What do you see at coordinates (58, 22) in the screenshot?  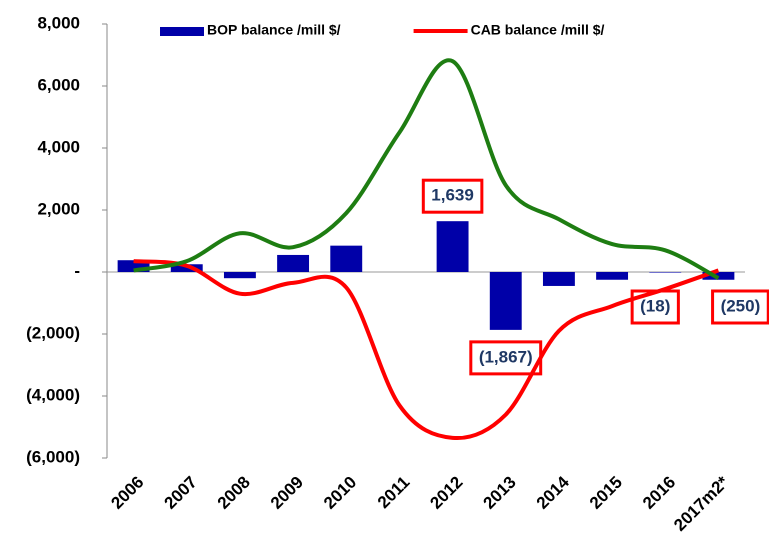 I see `y-tick-label: 8,000` at bounding box center [58, 22].